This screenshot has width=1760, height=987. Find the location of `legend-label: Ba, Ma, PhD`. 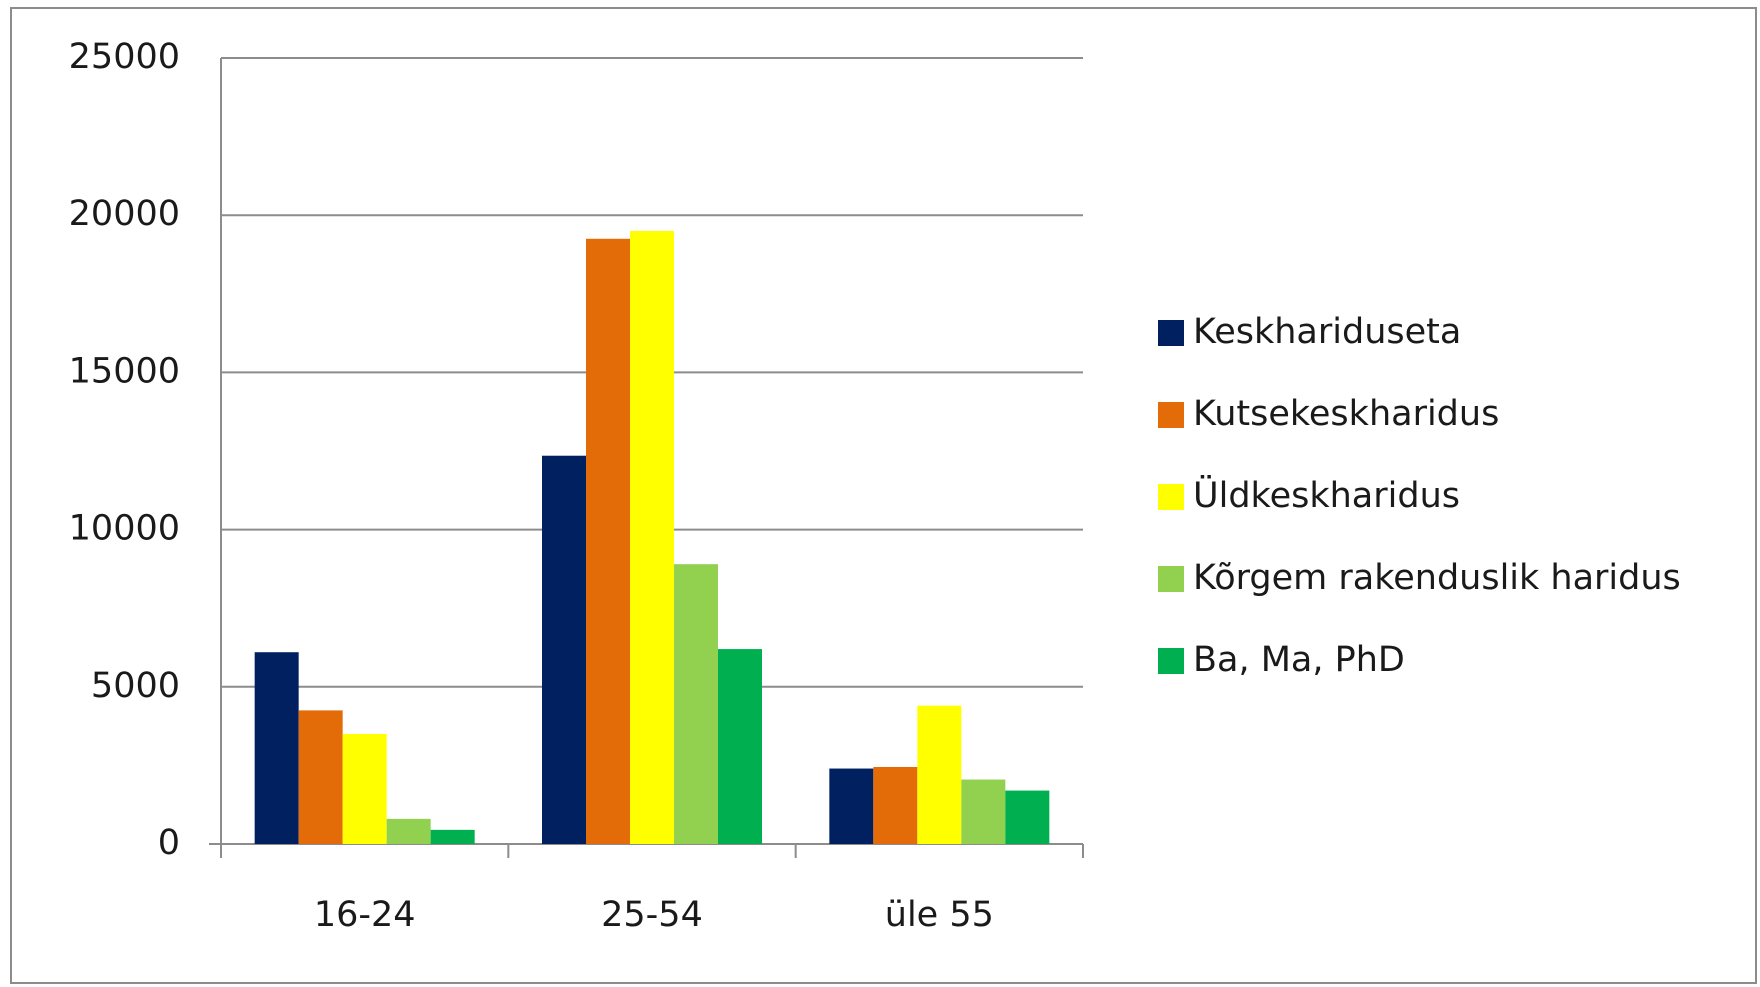

legend-label: Ba, Ma, PhD is located at coordinates (1299, 660).